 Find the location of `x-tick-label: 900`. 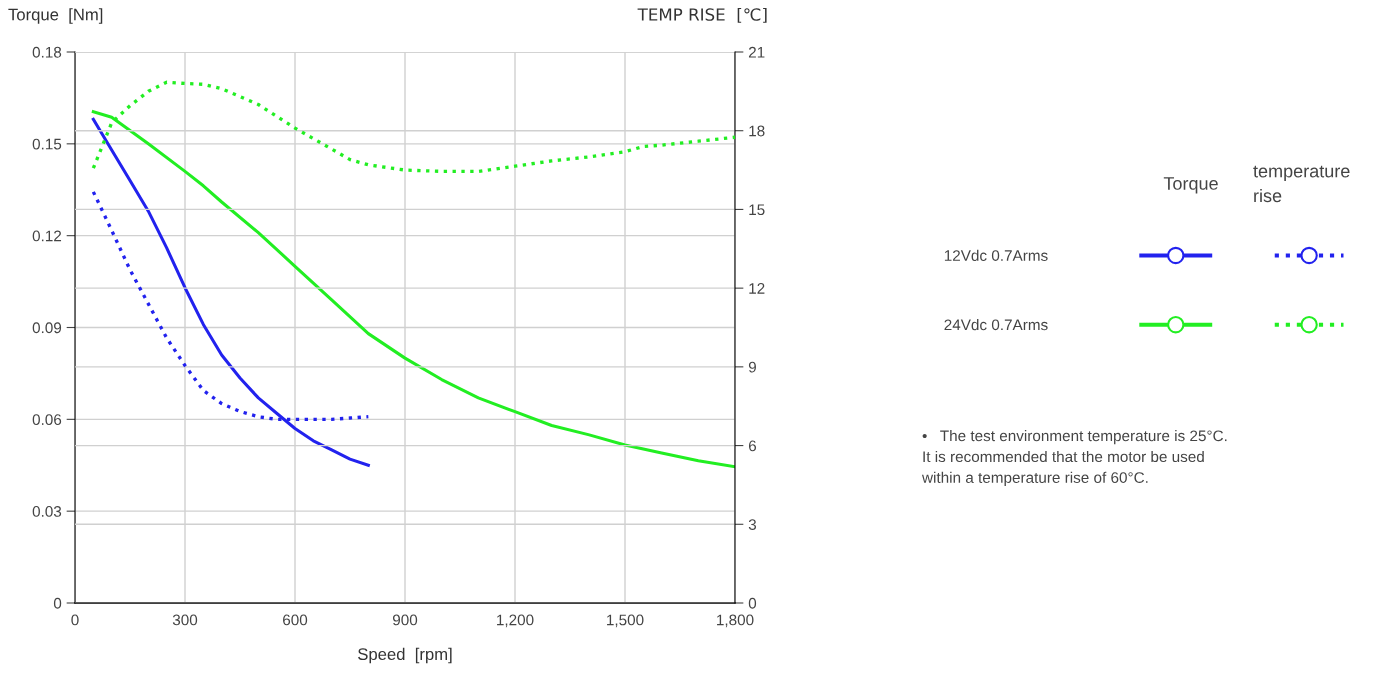

x-tick-label: 900 is located at coordinates (405, 620).